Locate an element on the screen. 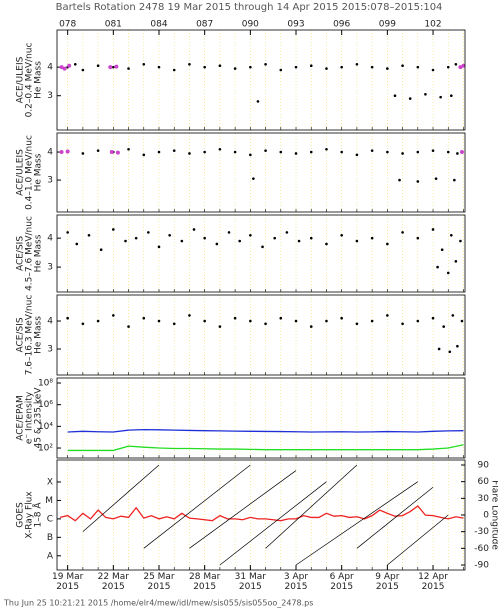 The height and width of the screenshot is (610, 498). y2-tick-label: 30 is located at coordinates (484, 499).